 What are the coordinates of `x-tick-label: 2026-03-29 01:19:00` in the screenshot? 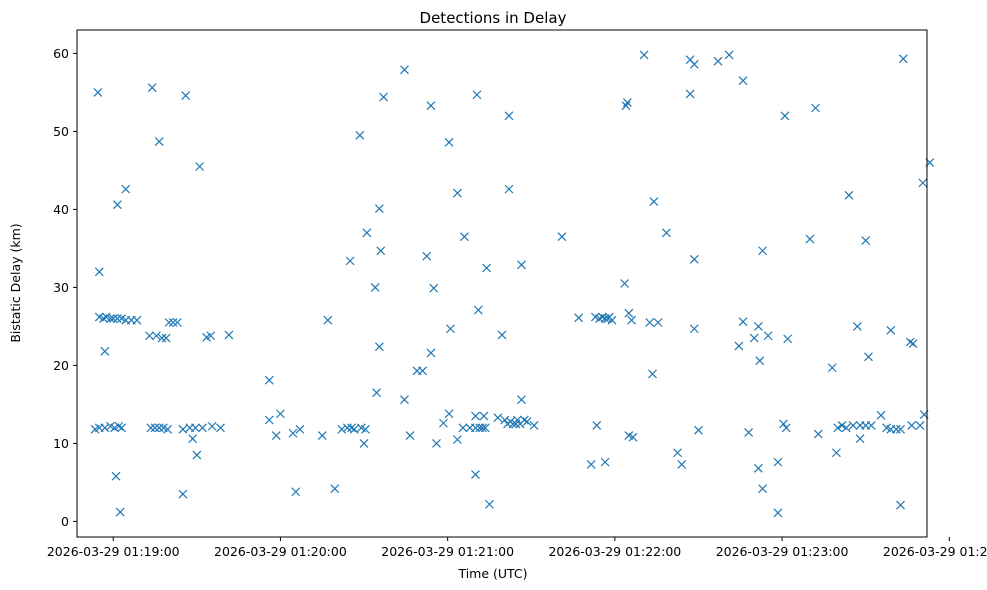 It's located at (113, 551).